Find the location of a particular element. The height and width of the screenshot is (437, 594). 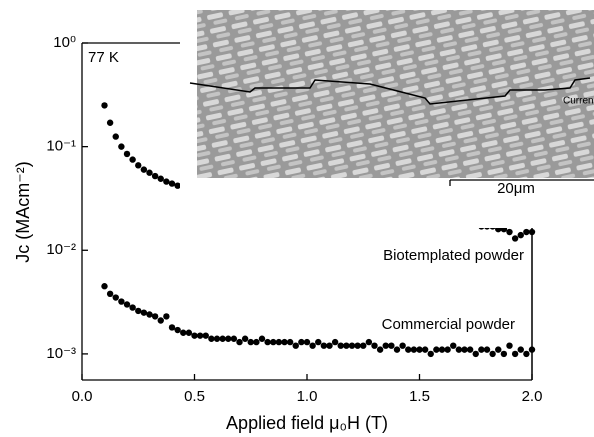

series-label: Biotemplated powder is located at coordinates (453, 255).